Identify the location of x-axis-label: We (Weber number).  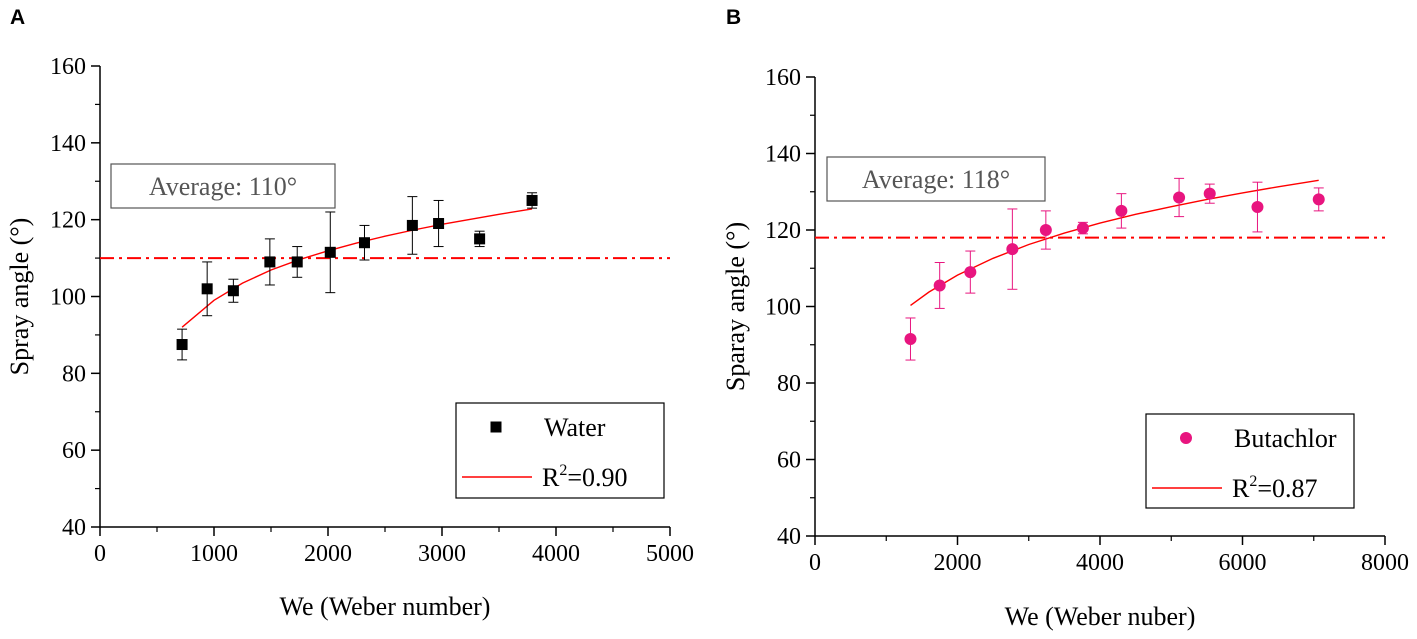
(385, 606).